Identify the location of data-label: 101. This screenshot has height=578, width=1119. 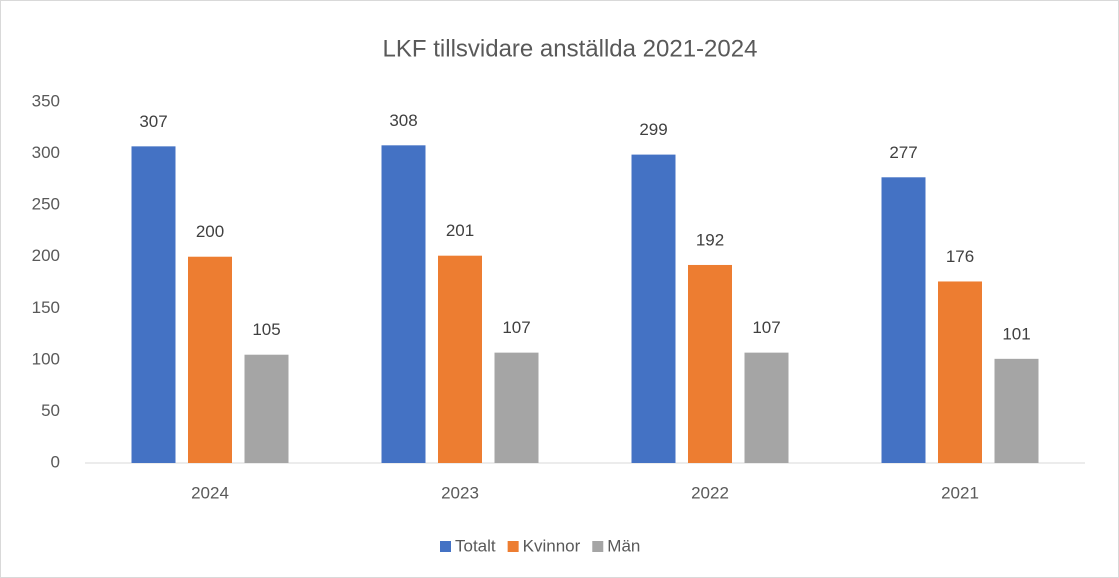
(1016, 333).